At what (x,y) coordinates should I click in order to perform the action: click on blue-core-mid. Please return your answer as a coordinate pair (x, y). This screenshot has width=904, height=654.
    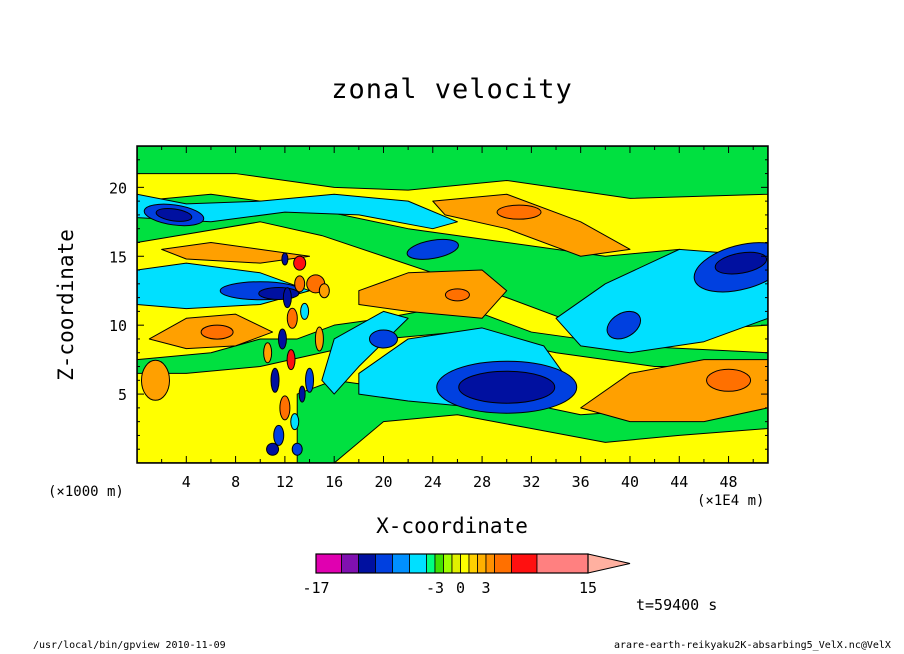
    Looking at the image, I should click on (383, 339).